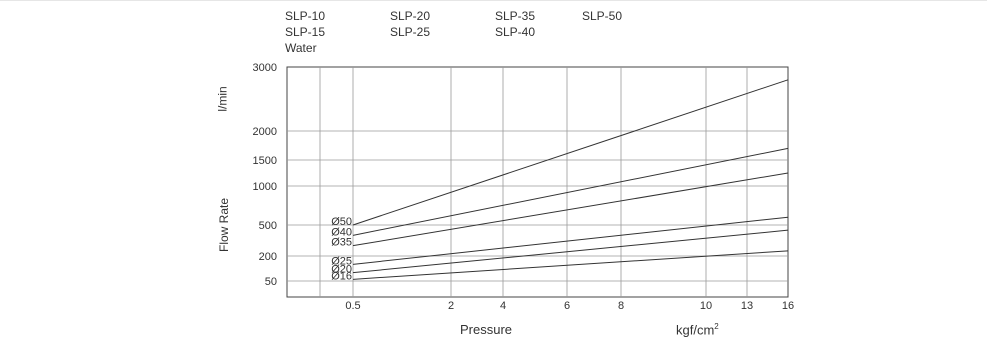 Image resolution: width=987 pixels, height=340 pixels. I want to click on y-tick-label: 3000, so click(265, 68).